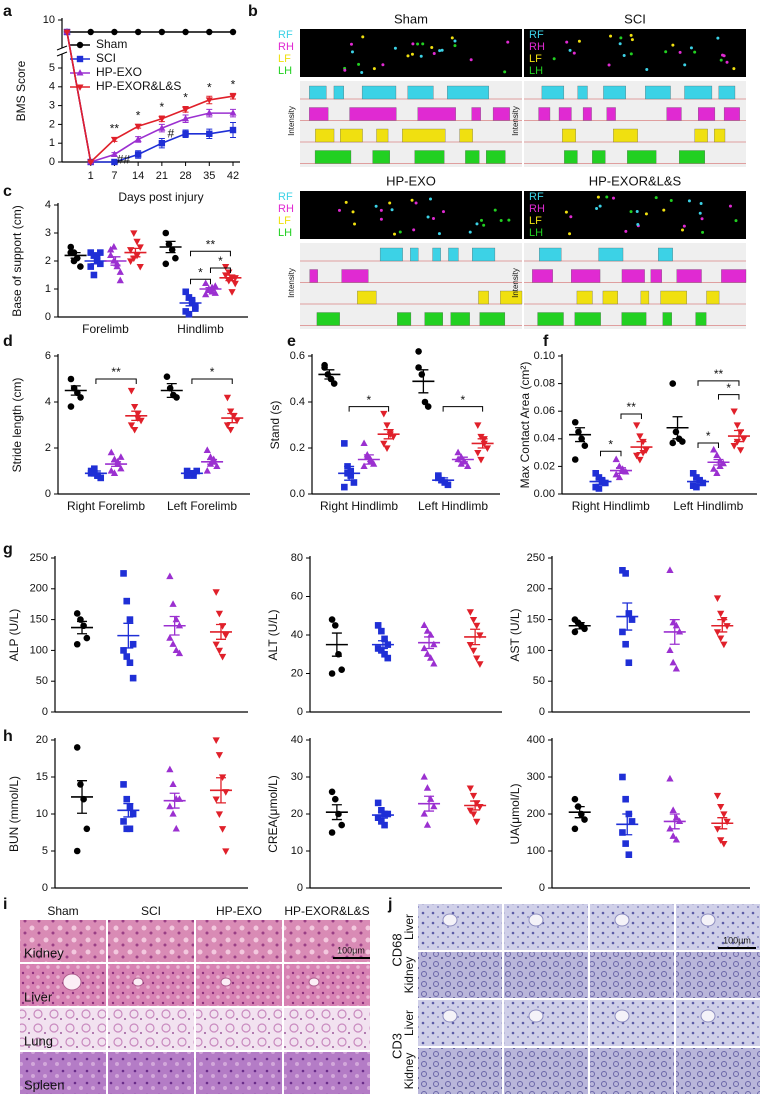 This screenshot has width=764, height=1094. What do you see at coordinates (151, 911) in the screenshot?
I see `column-title: SCI` at bounding box center [151, 911].